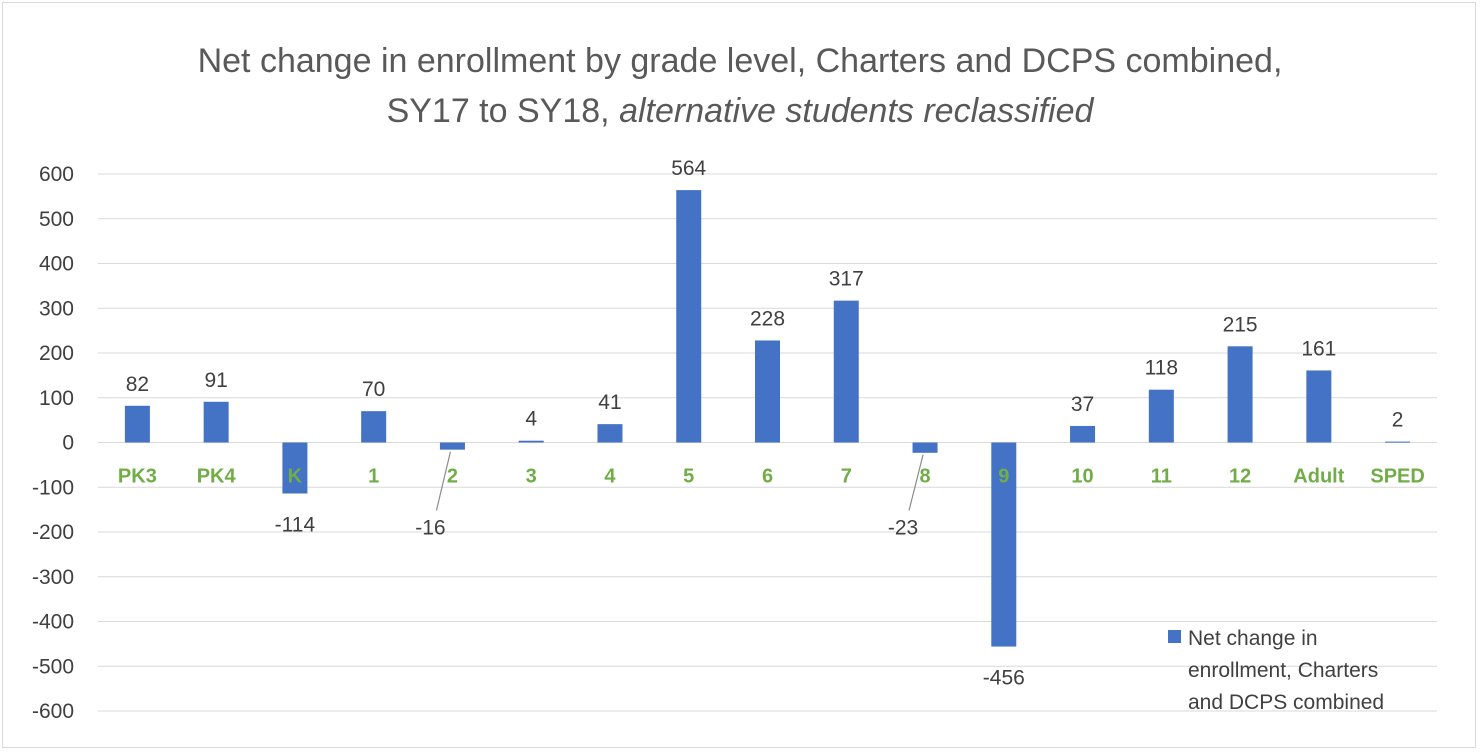 The image size is (1480, 752). Describe the element at coordinates (856, 111) in the screenshot. I see `title-line-2-italic: alternative students reclassified` at that location.